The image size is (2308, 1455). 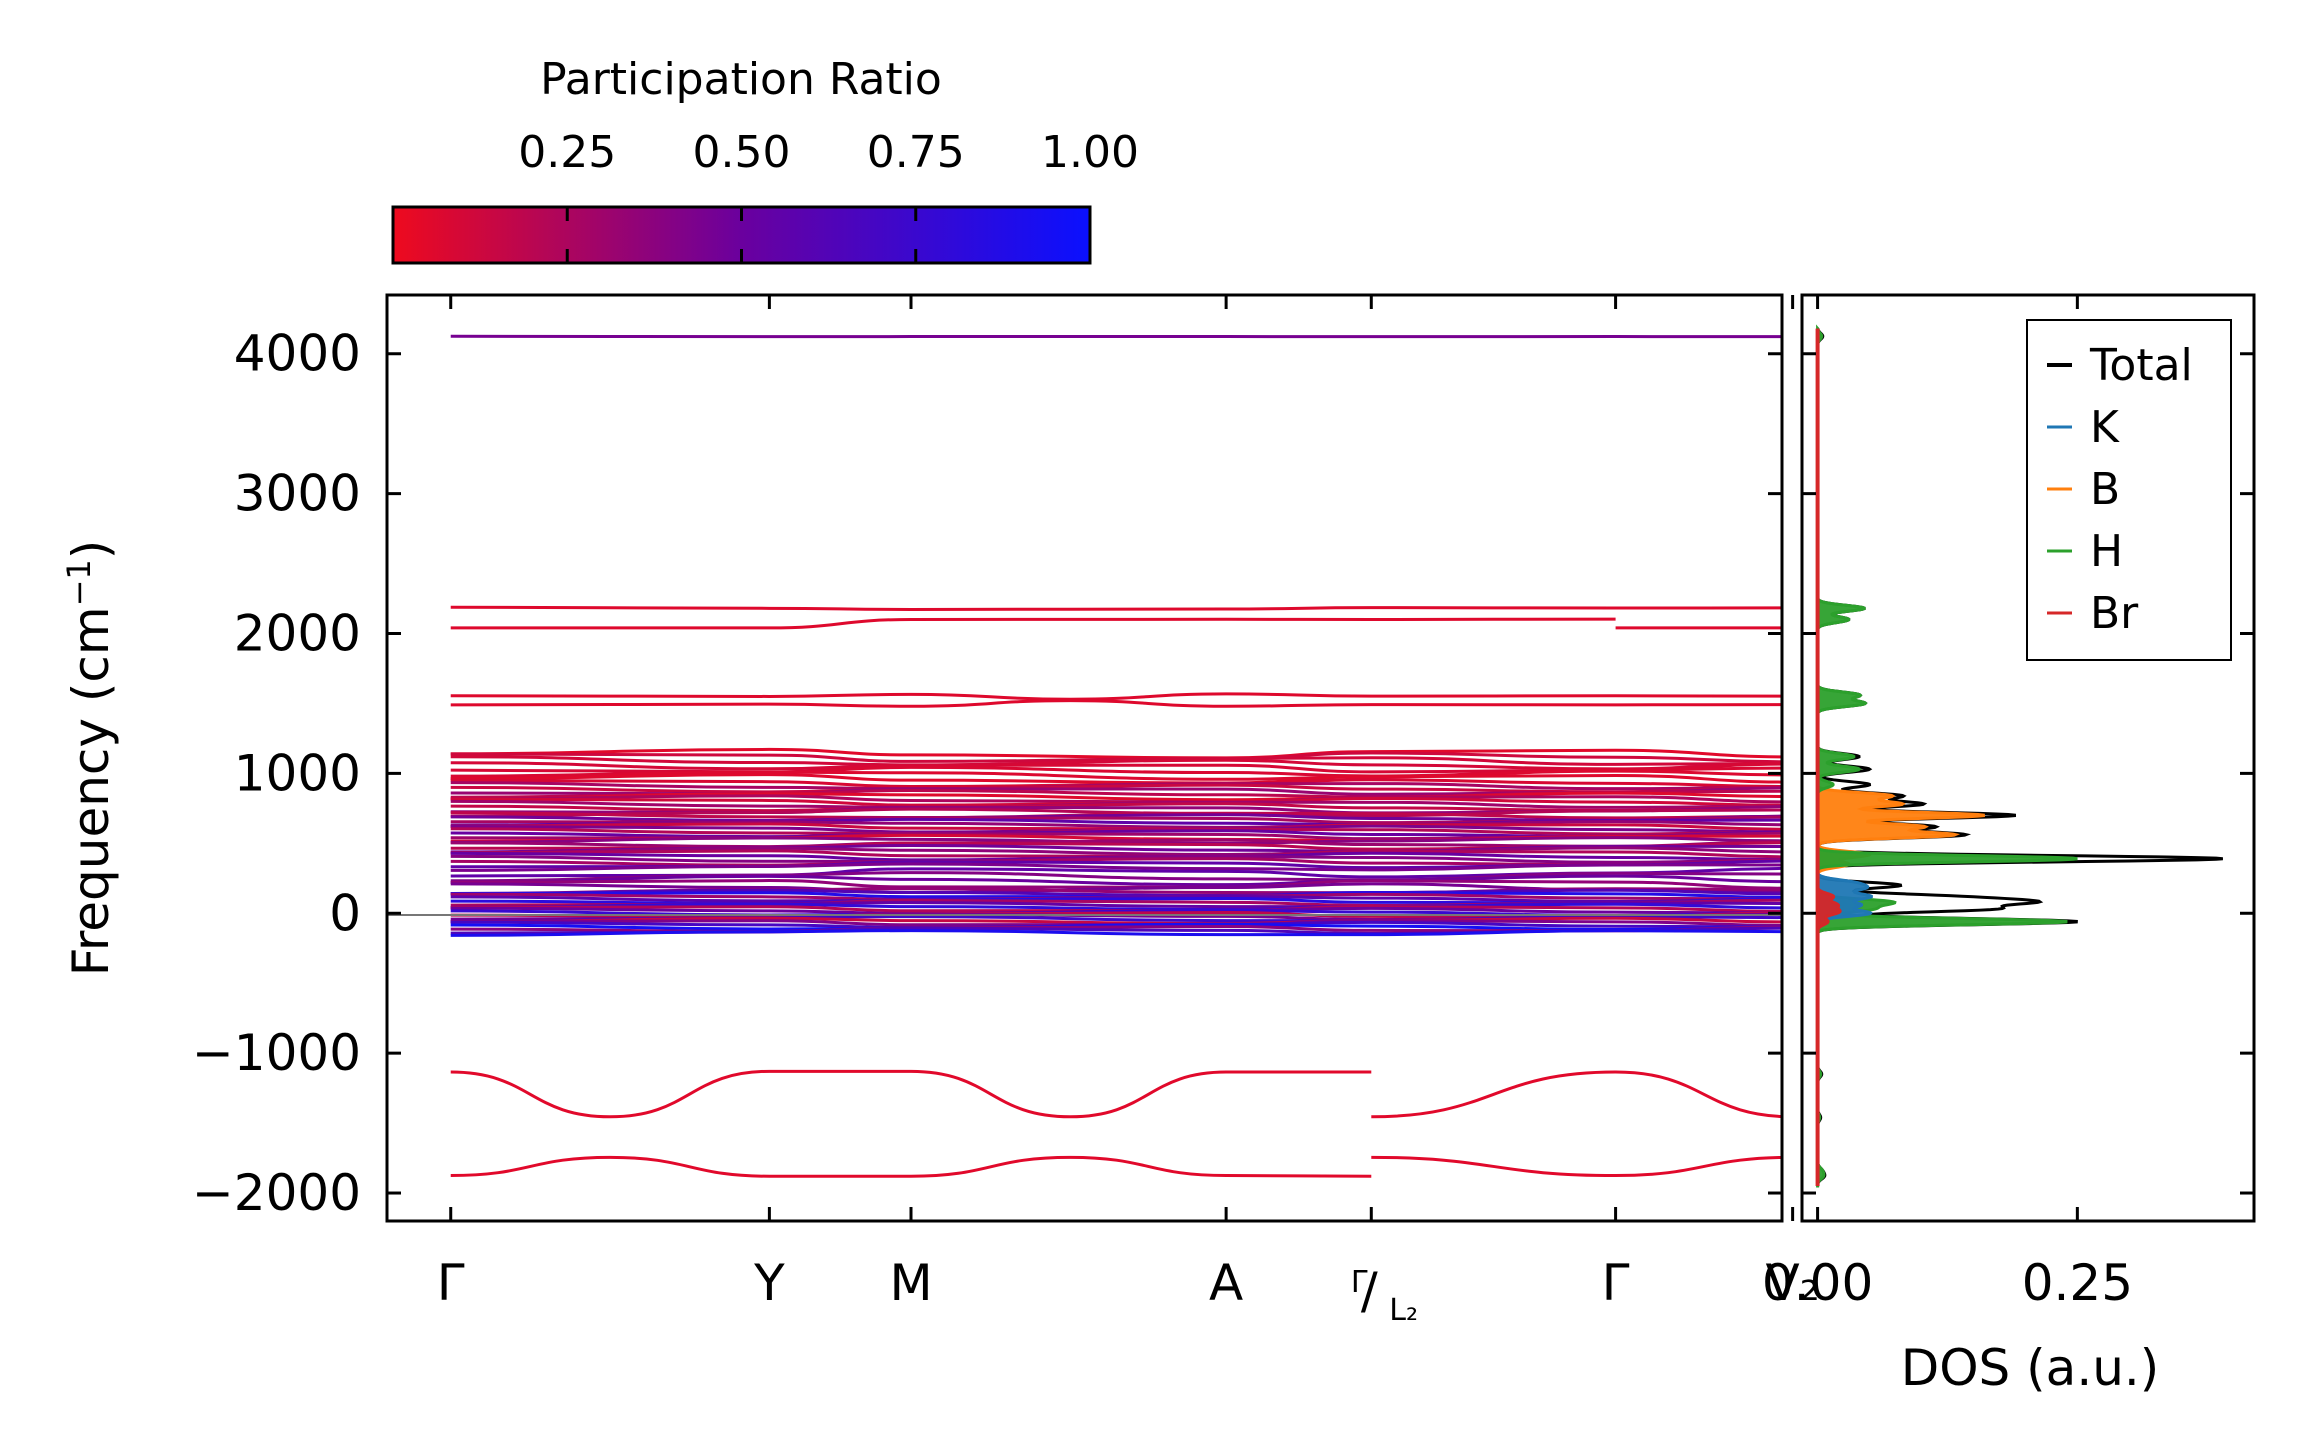 I want to click on dos-x-tick-label: 0.25, so click(x=2077, y=1283).